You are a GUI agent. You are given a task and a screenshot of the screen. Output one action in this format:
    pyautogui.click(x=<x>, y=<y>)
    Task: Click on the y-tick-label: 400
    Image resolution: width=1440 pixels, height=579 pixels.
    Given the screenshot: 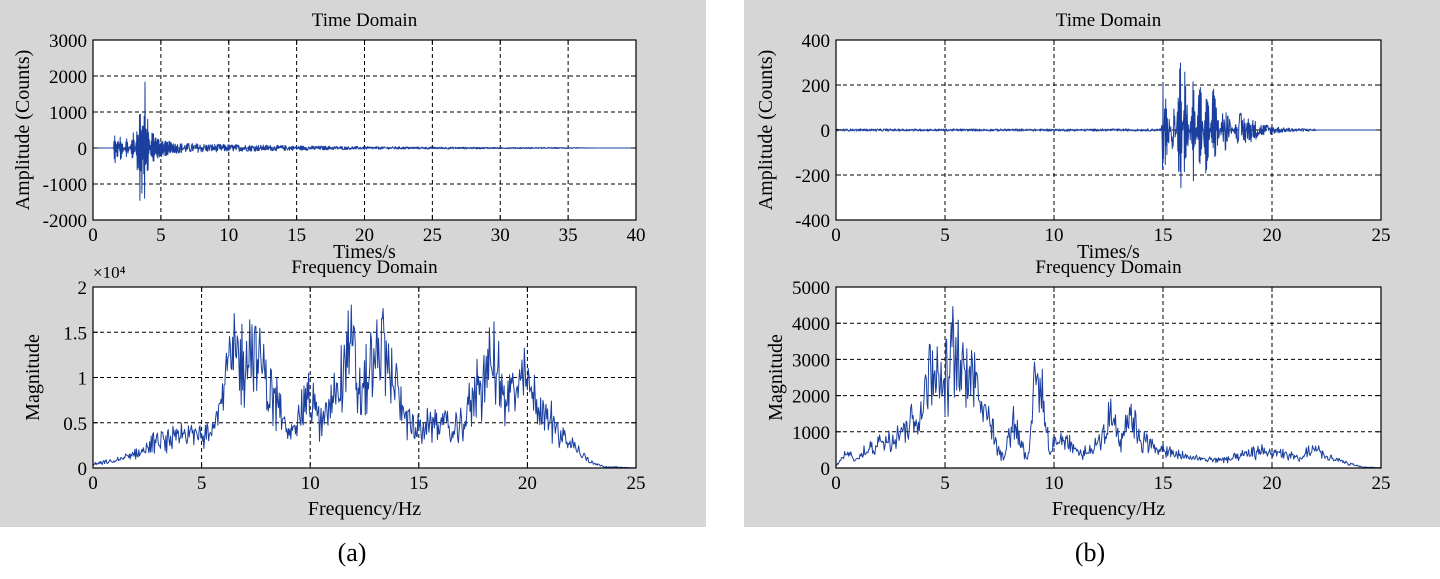 What is the action you would take?
    pyautogui.click(x=816, y=41)
    